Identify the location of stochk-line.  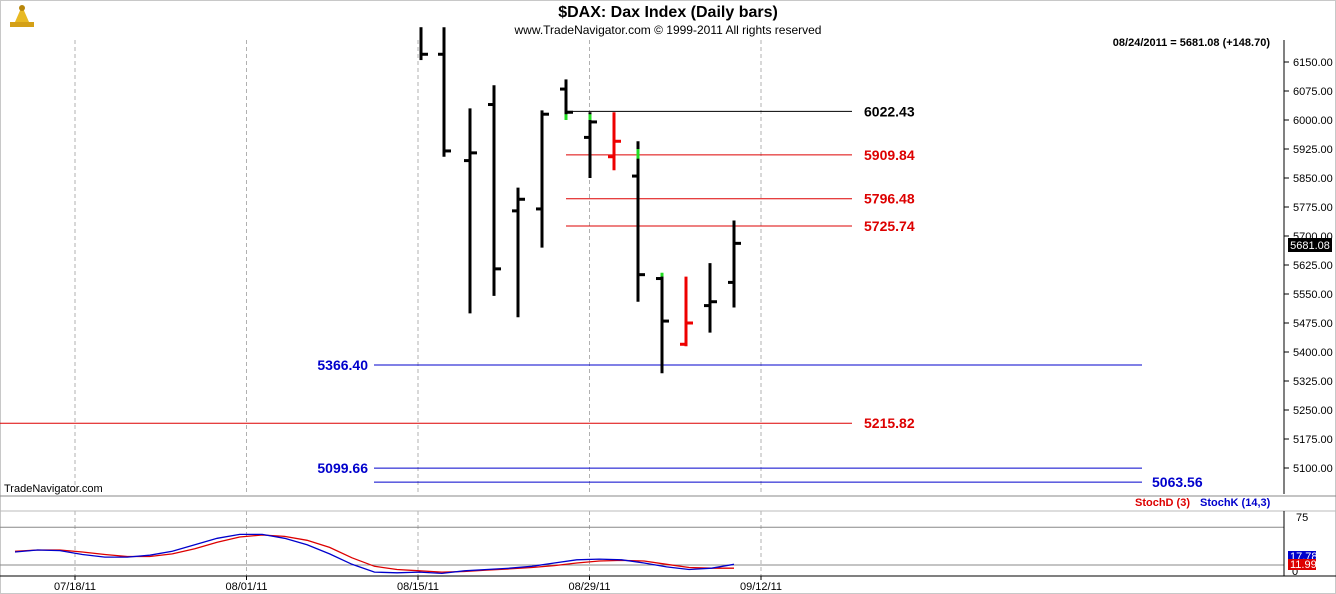
(374, 554).